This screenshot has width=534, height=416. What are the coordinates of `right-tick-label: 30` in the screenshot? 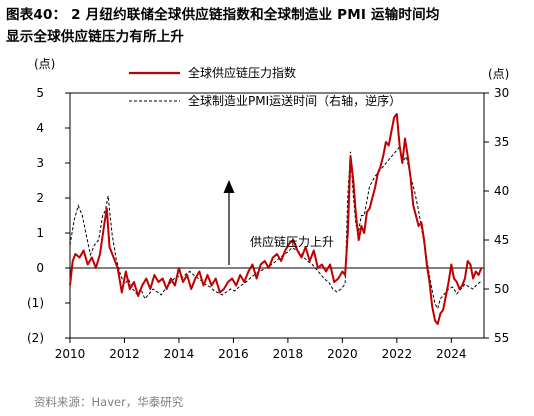 It's located at (501, 93).